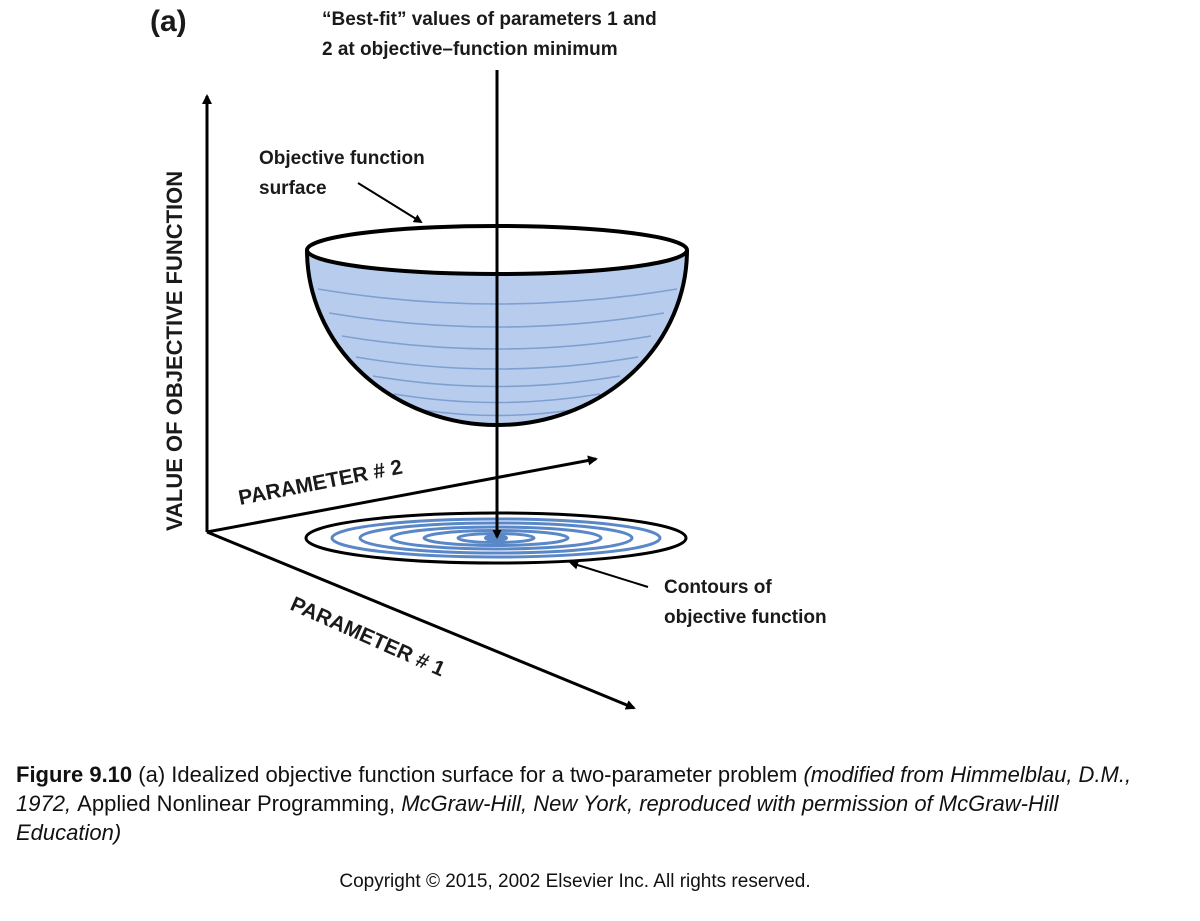 The image size is (1200, 921). I want to click on contours-pointer, so click(609, 574).